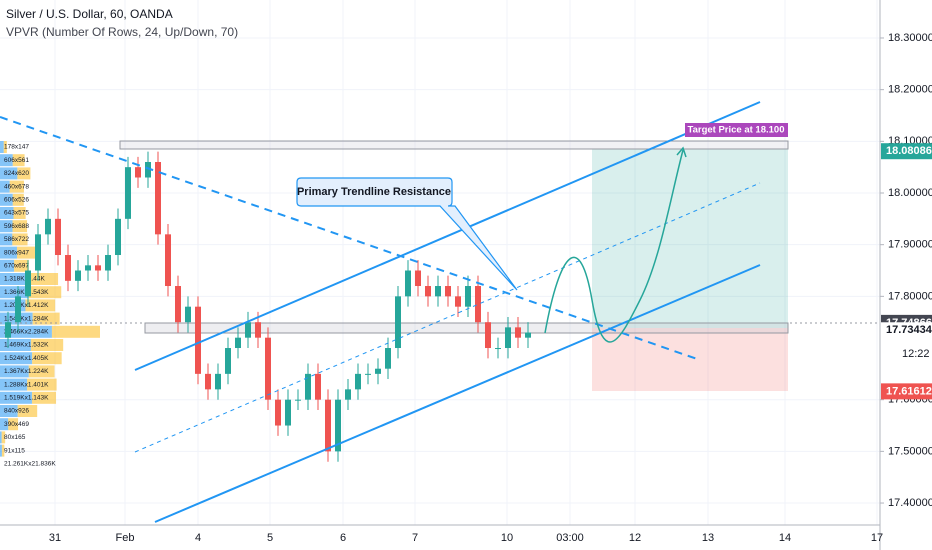 The height and width of the screenshot is (550, 932). I want to click on x-tick-label: 14, so click(785, 538).